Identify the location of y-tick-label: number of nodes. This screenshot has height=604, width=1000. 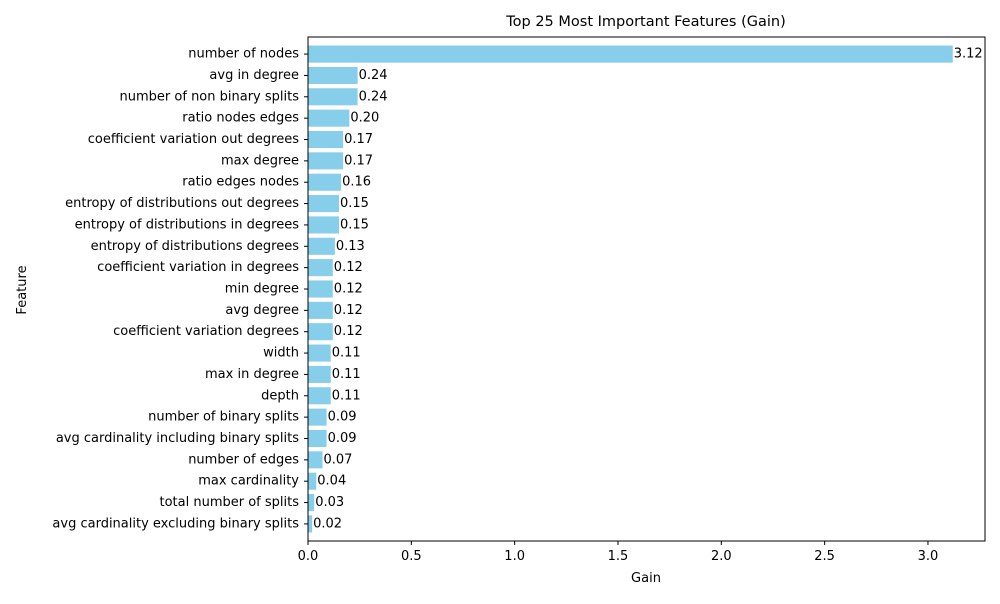
(243, 54).